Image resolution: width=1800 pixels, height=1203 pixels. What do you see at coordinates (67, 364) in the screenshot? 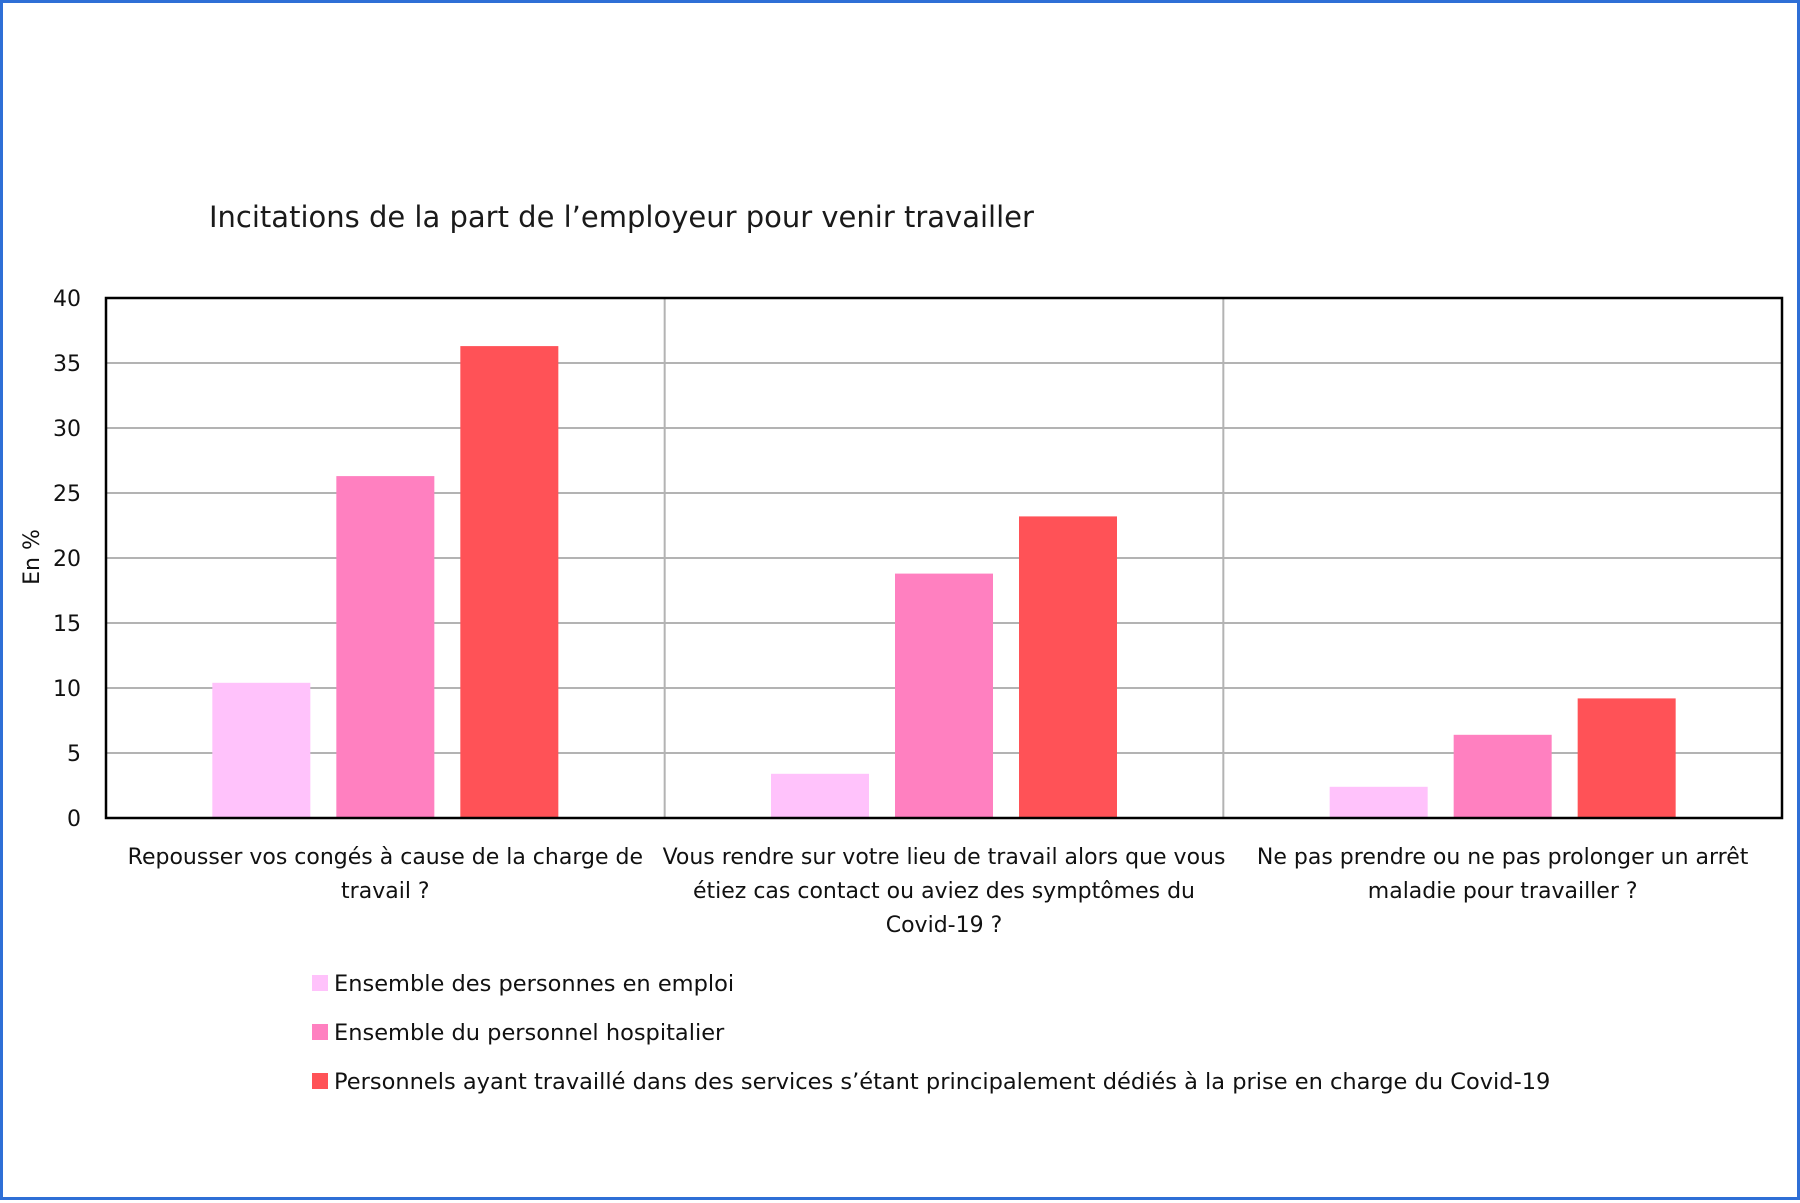
I see `y-tick-label: 35` at bounding box center [67, 364].